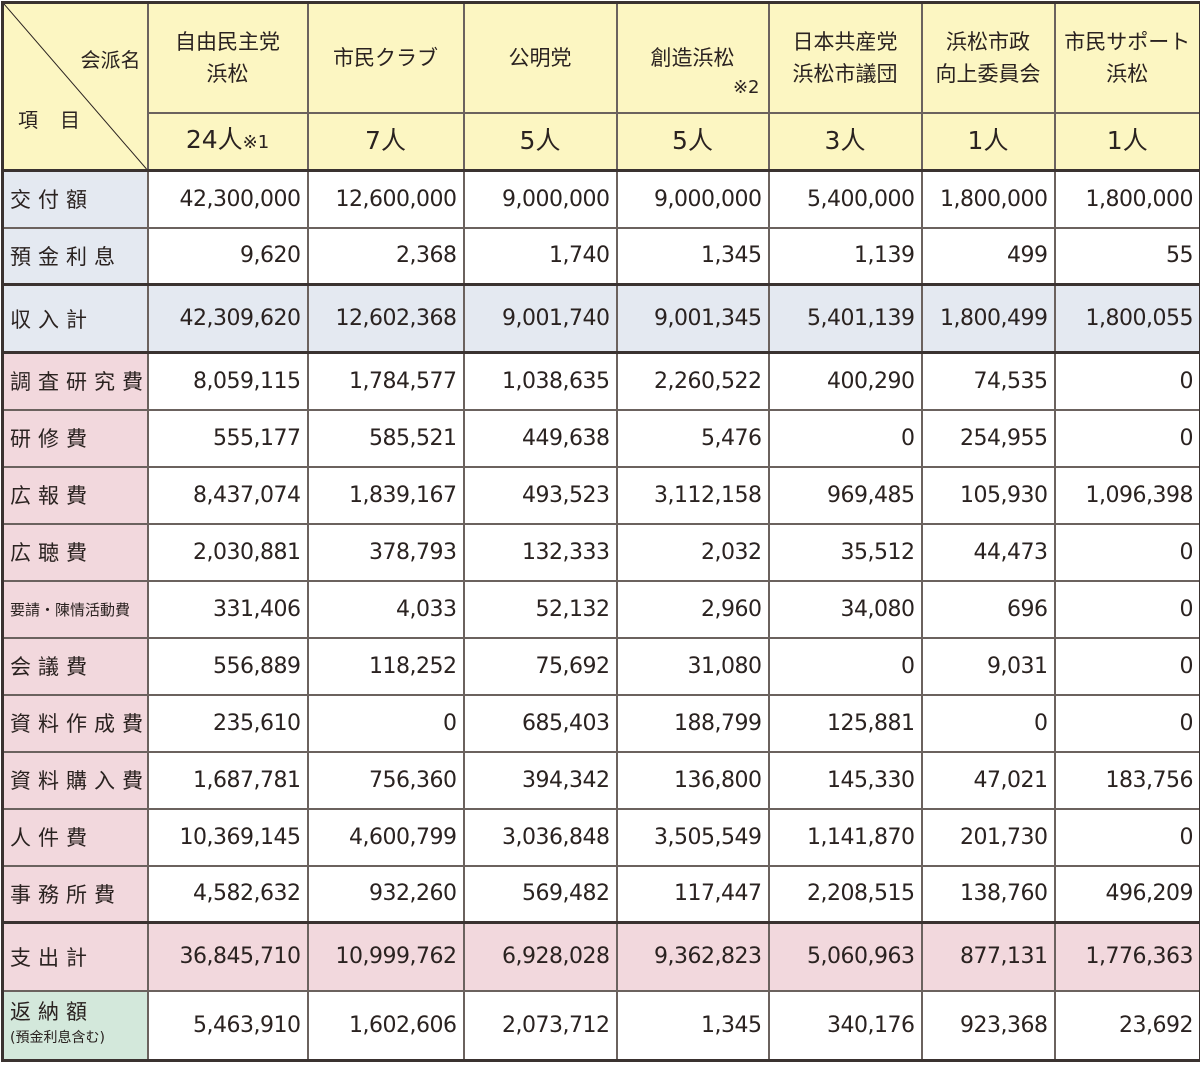  Describe the element at coordinates (75, 438) in the screenshot. I see `row-label: 研修費` at that location.